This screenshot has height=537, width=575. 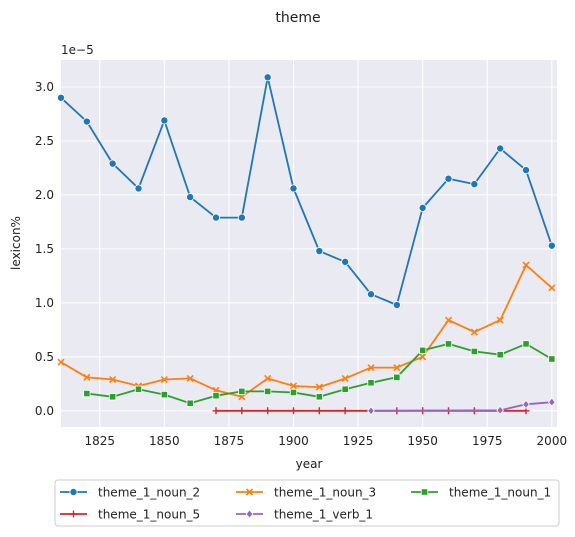 I want to click on chart-title: theme, so click(x=297, y=18).